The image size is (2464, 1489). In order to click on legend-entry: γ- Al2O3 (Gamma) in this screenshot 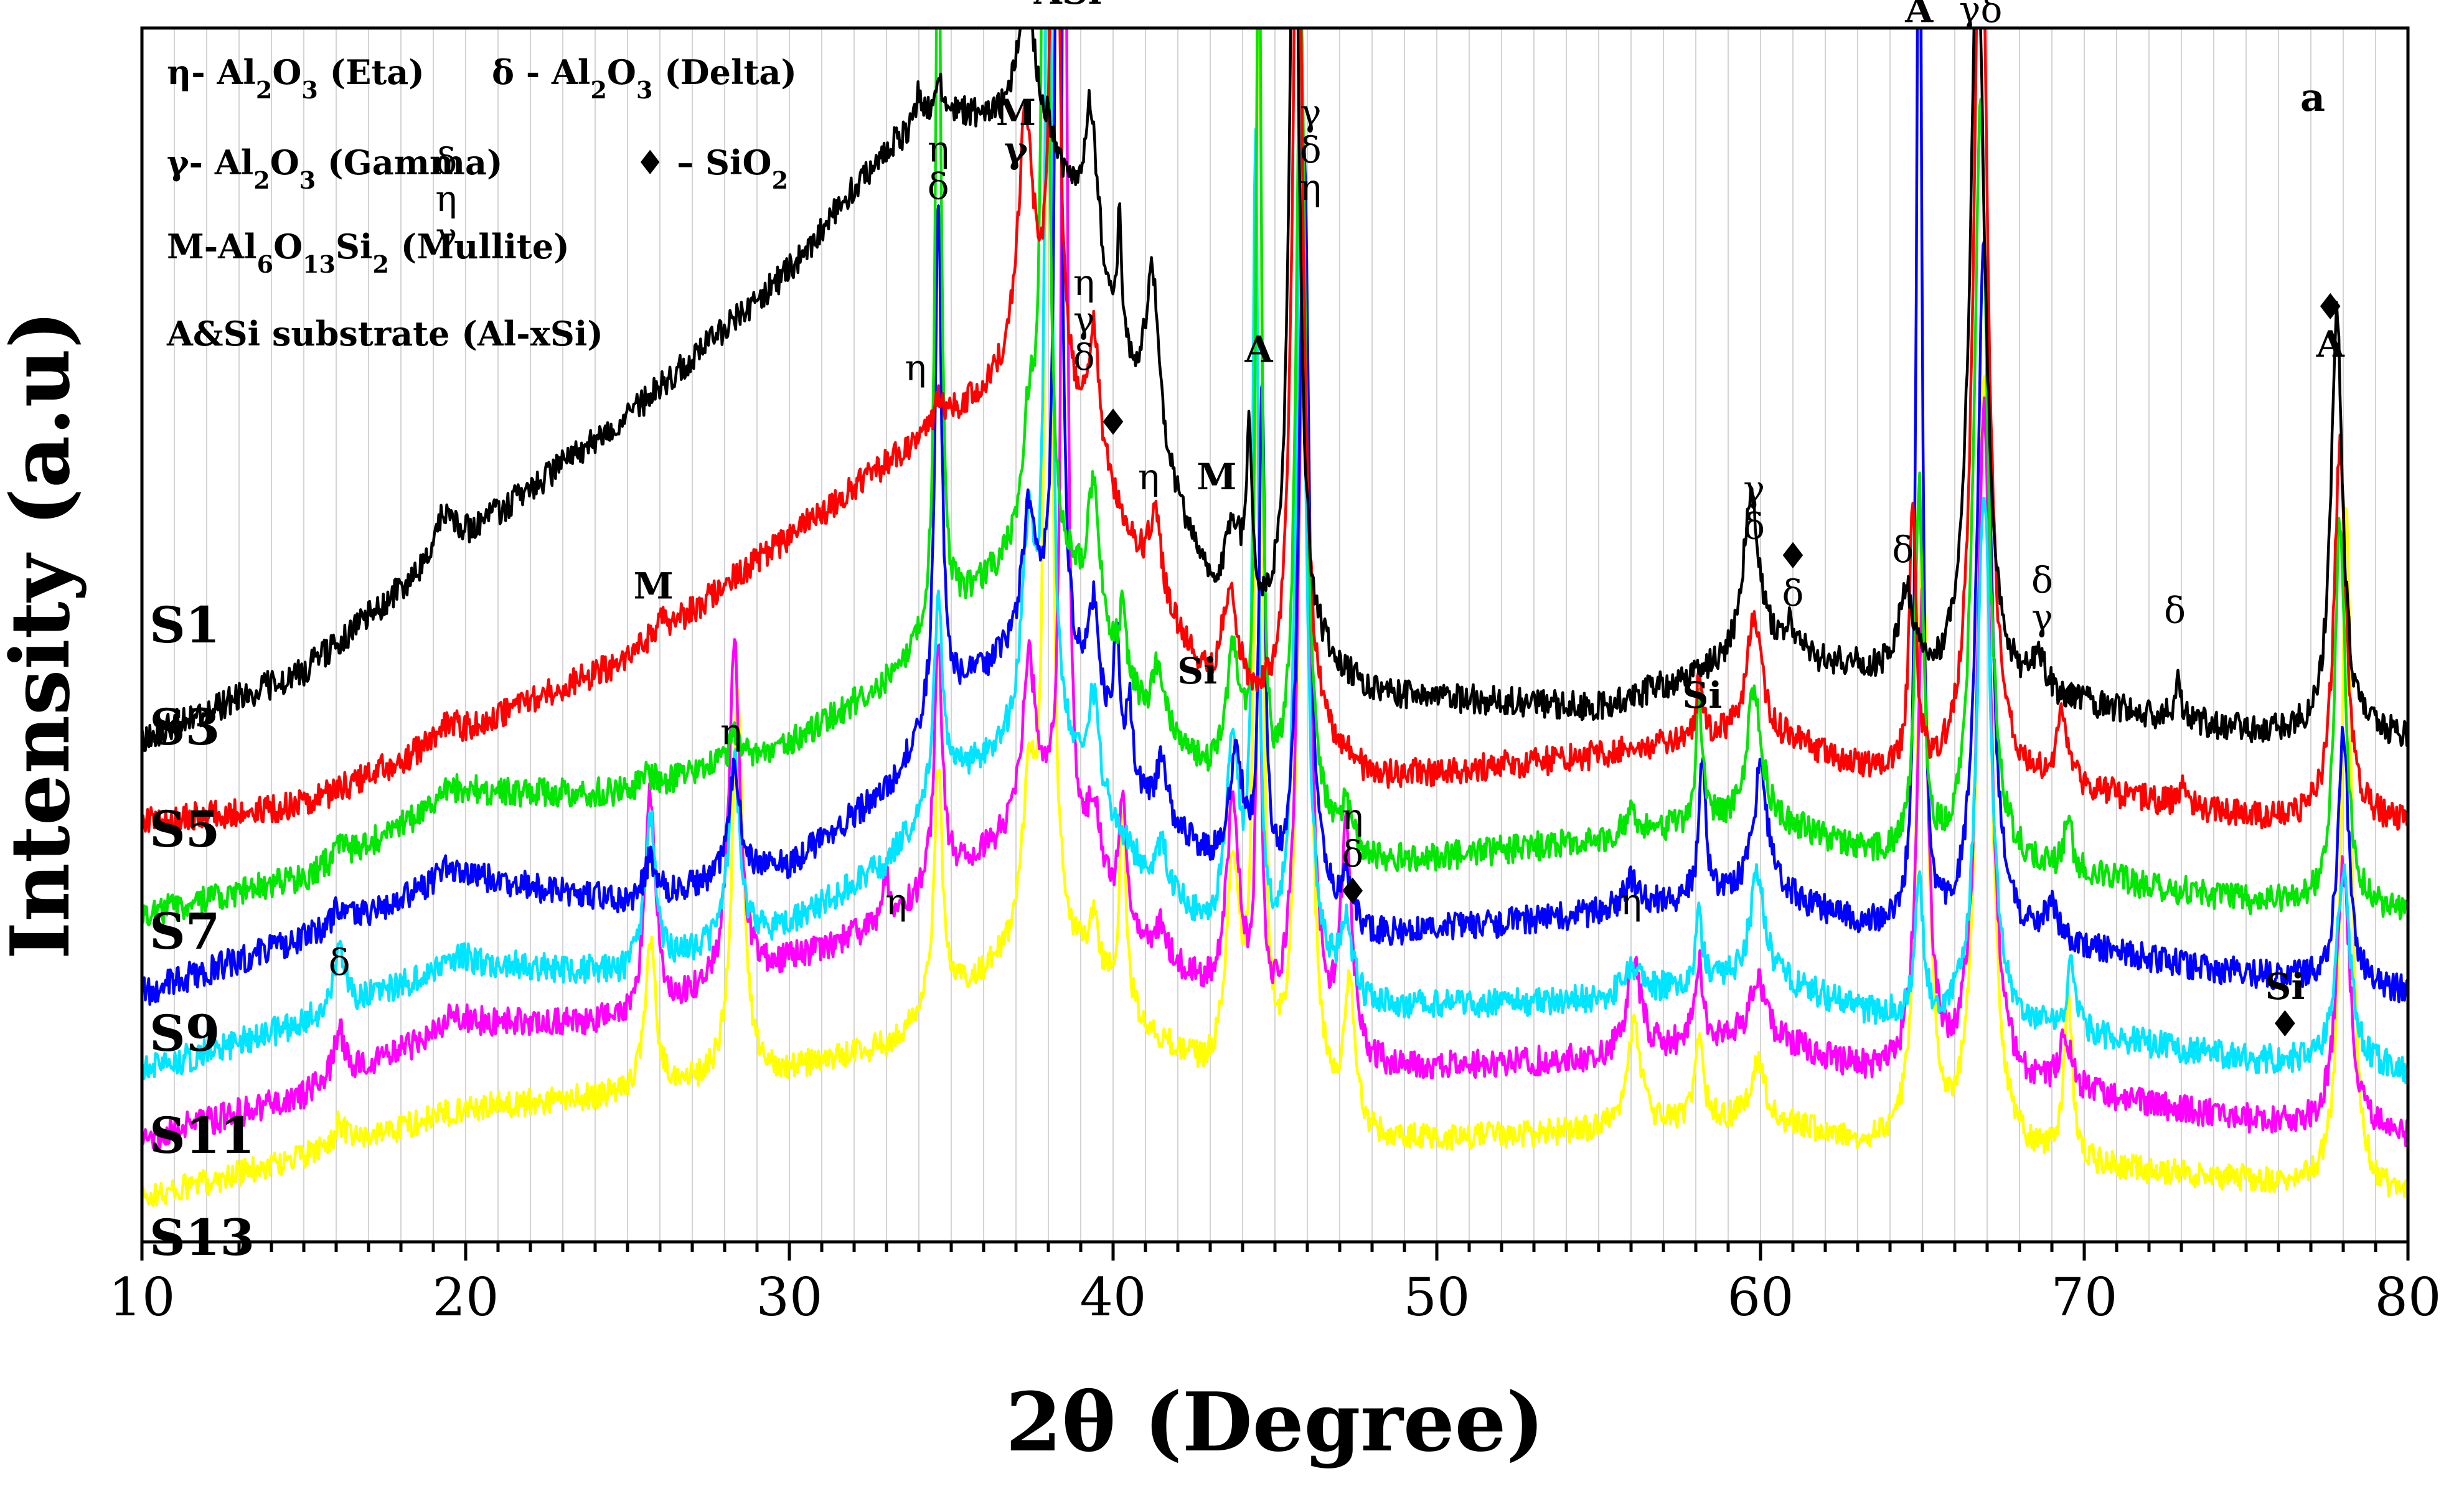, I will do `click(335, 168)`.